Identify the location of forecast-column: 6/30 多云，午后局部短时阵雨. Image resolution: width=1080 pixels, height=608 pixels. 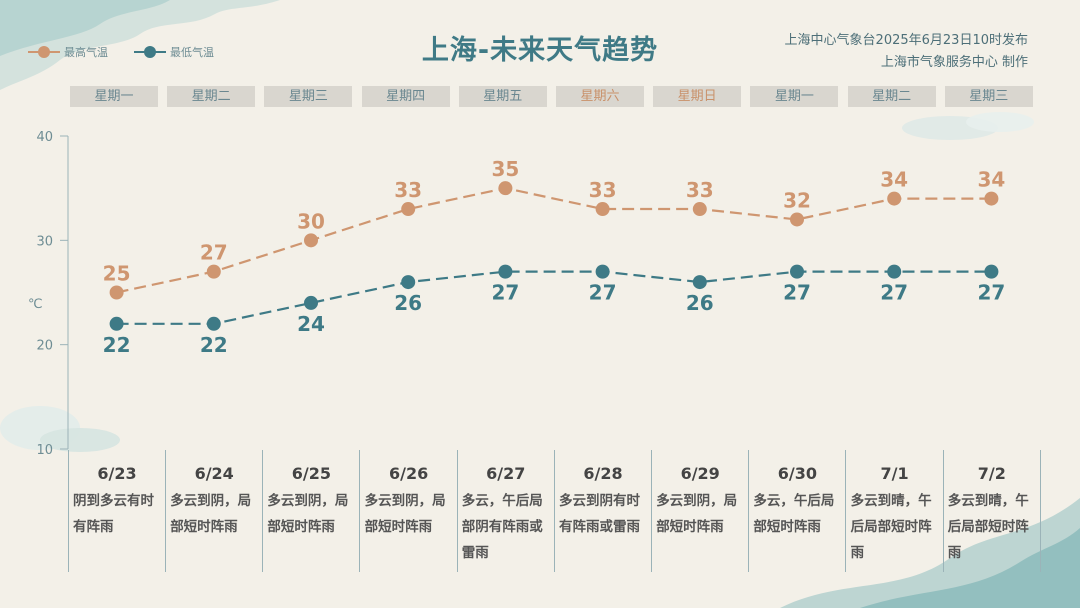
(798, 511).